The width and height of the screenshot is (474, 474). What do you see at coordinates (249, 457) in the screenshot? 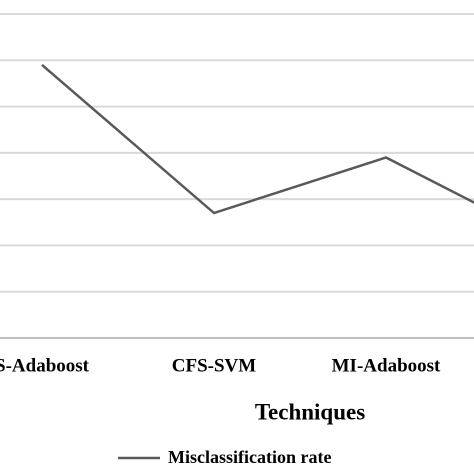
I see `legend-label: Misclassification rate` at bounding box center [249, 457].